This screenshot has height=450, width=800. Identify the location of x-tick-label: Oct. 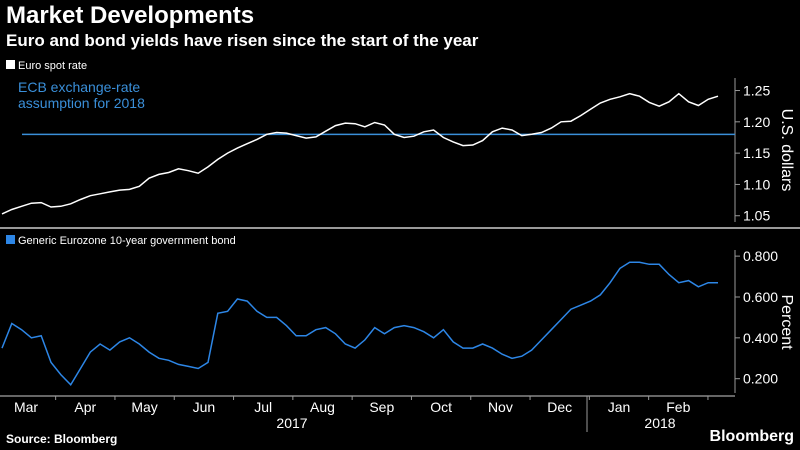
(441, 407).